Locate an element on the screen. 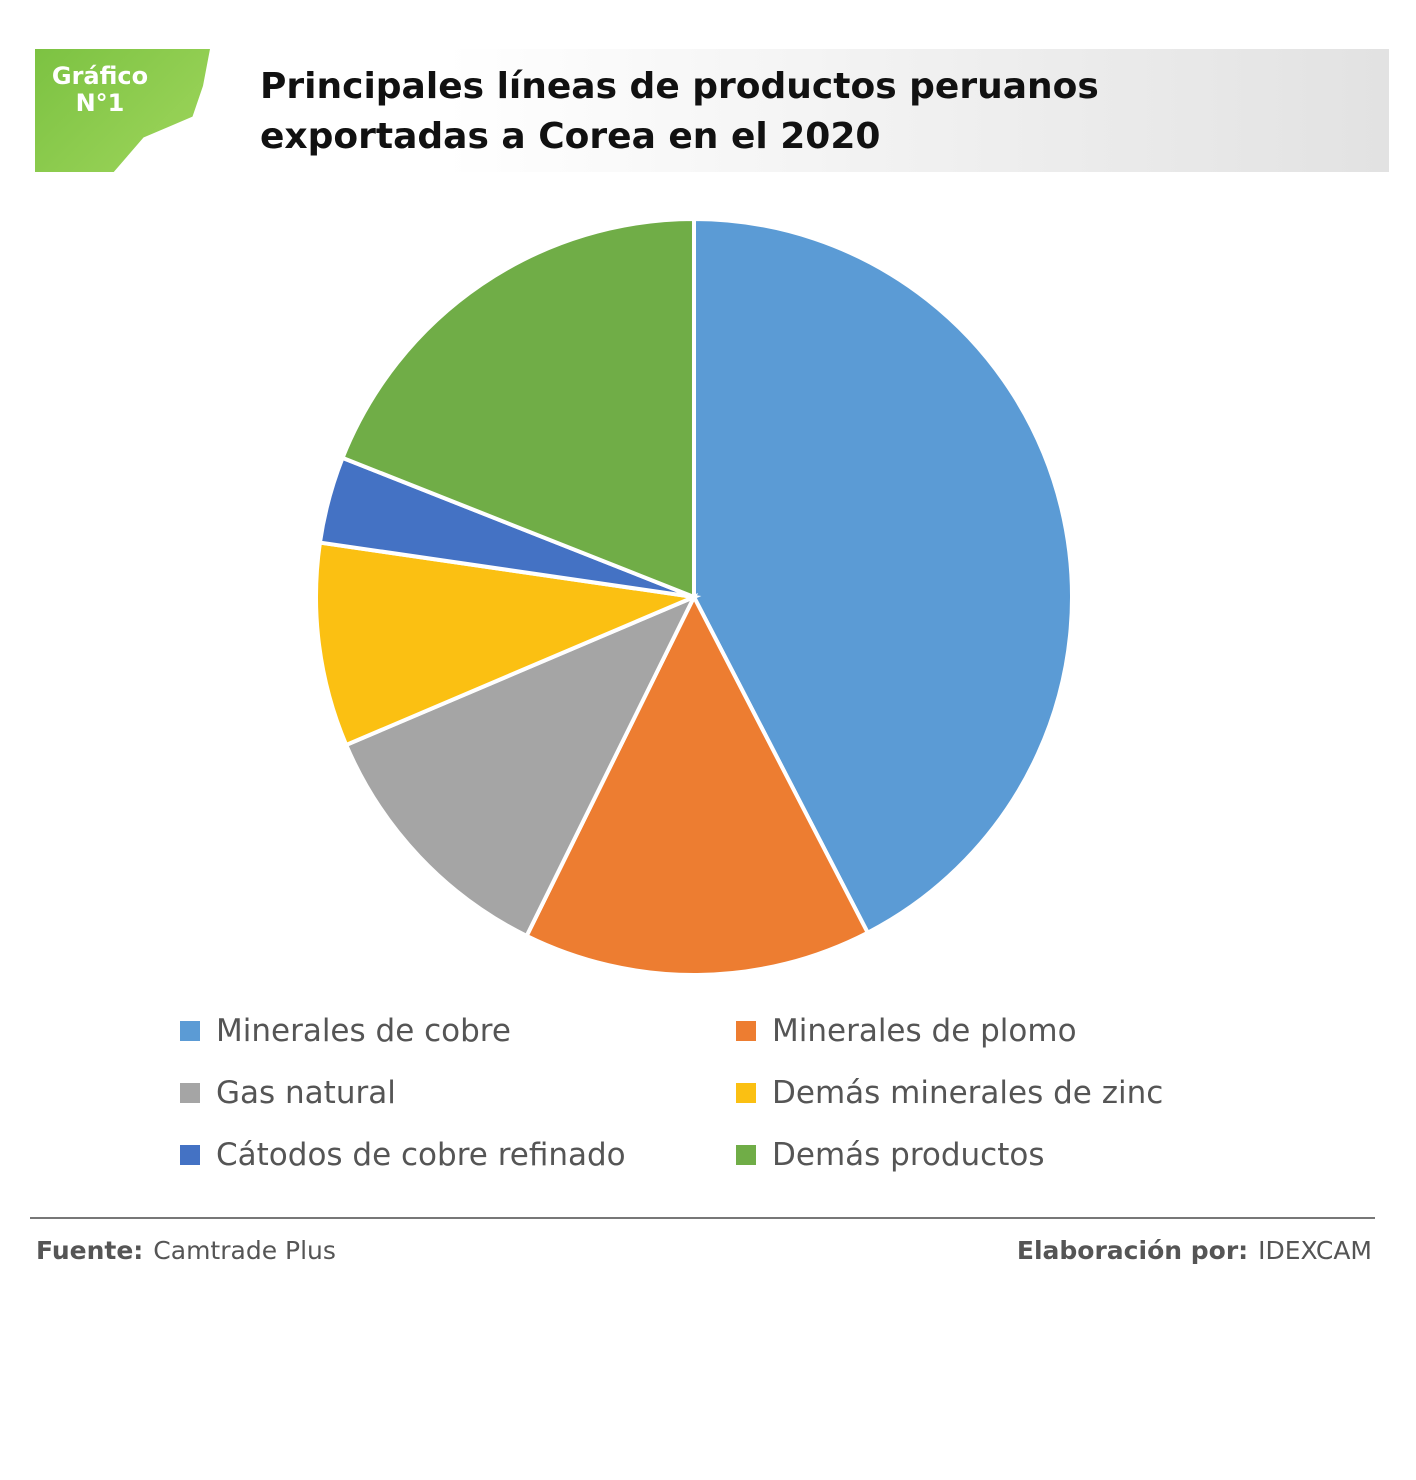 The width and height of the screenshot is (1416, 1480). title-line: exportadas a Corea en el 2020 is located at coordinates (570, 136).